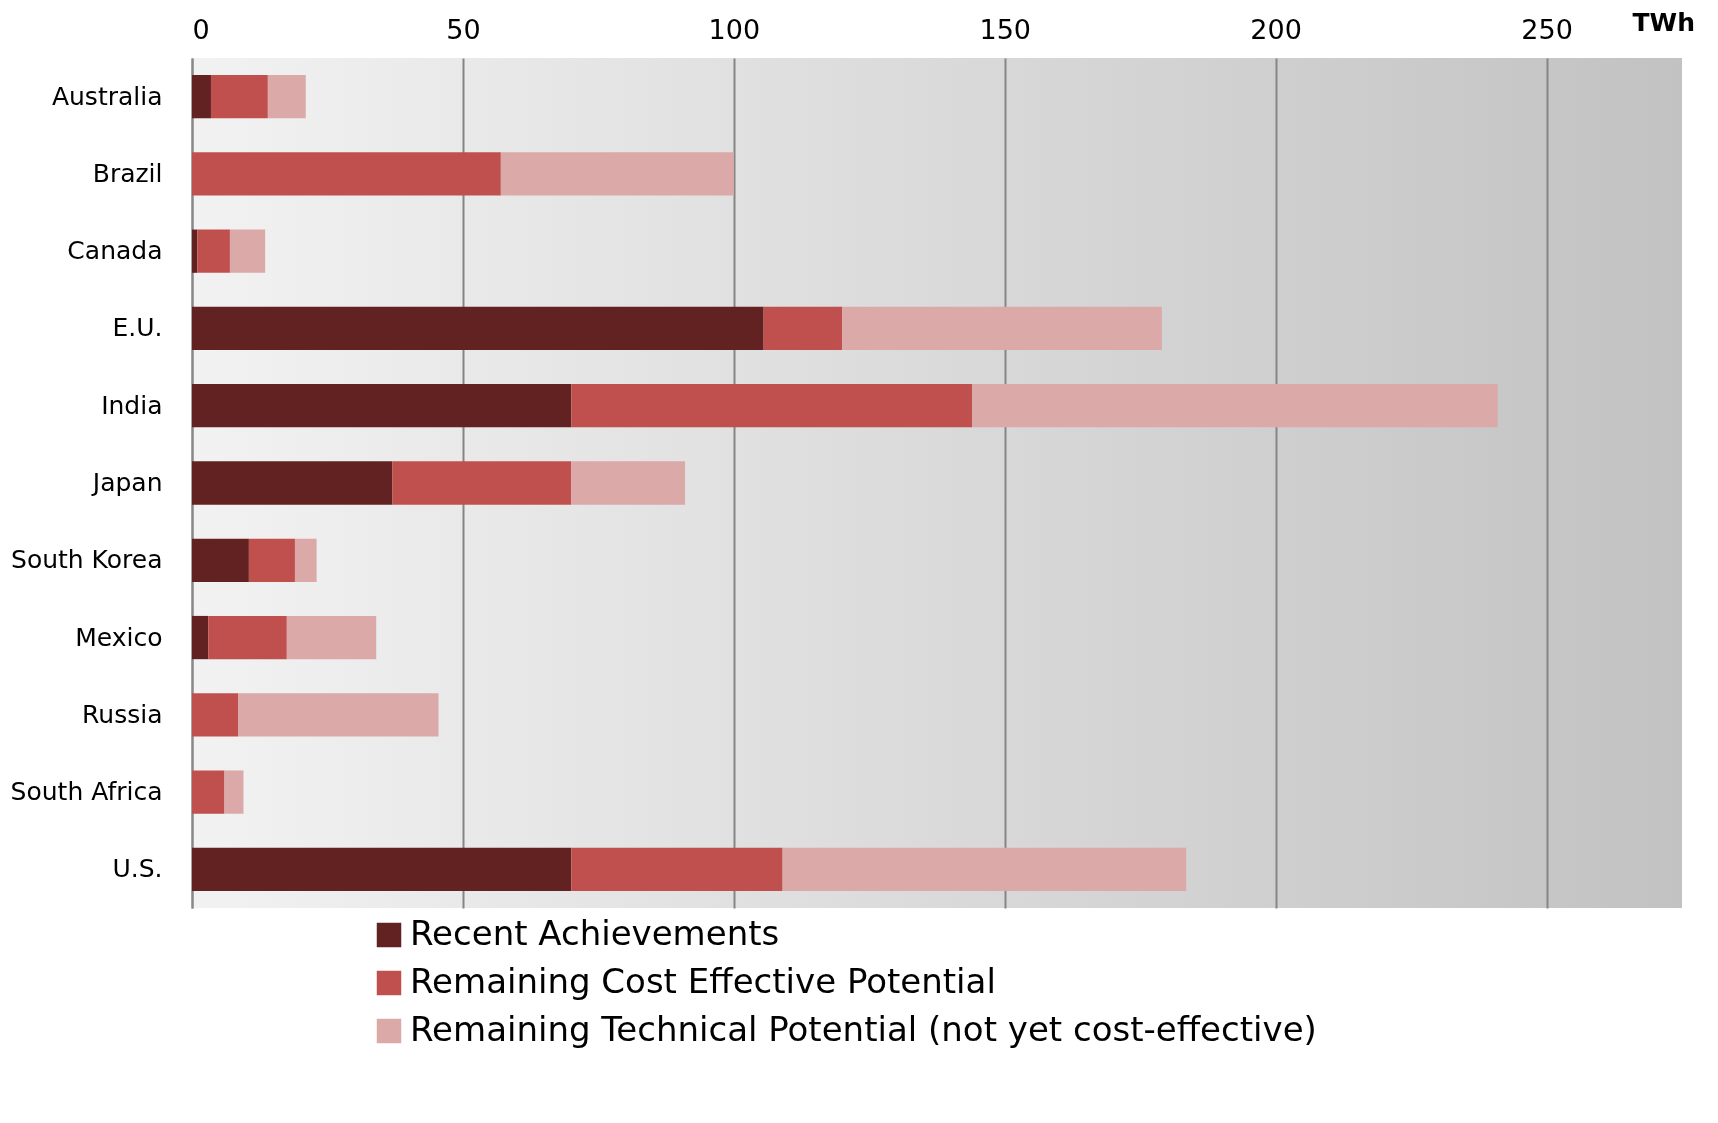  What do you see at coordinates (595, 933) in the screenshot?
I see `legend-label: Recent Achievements` at bounding box center [595, 933].